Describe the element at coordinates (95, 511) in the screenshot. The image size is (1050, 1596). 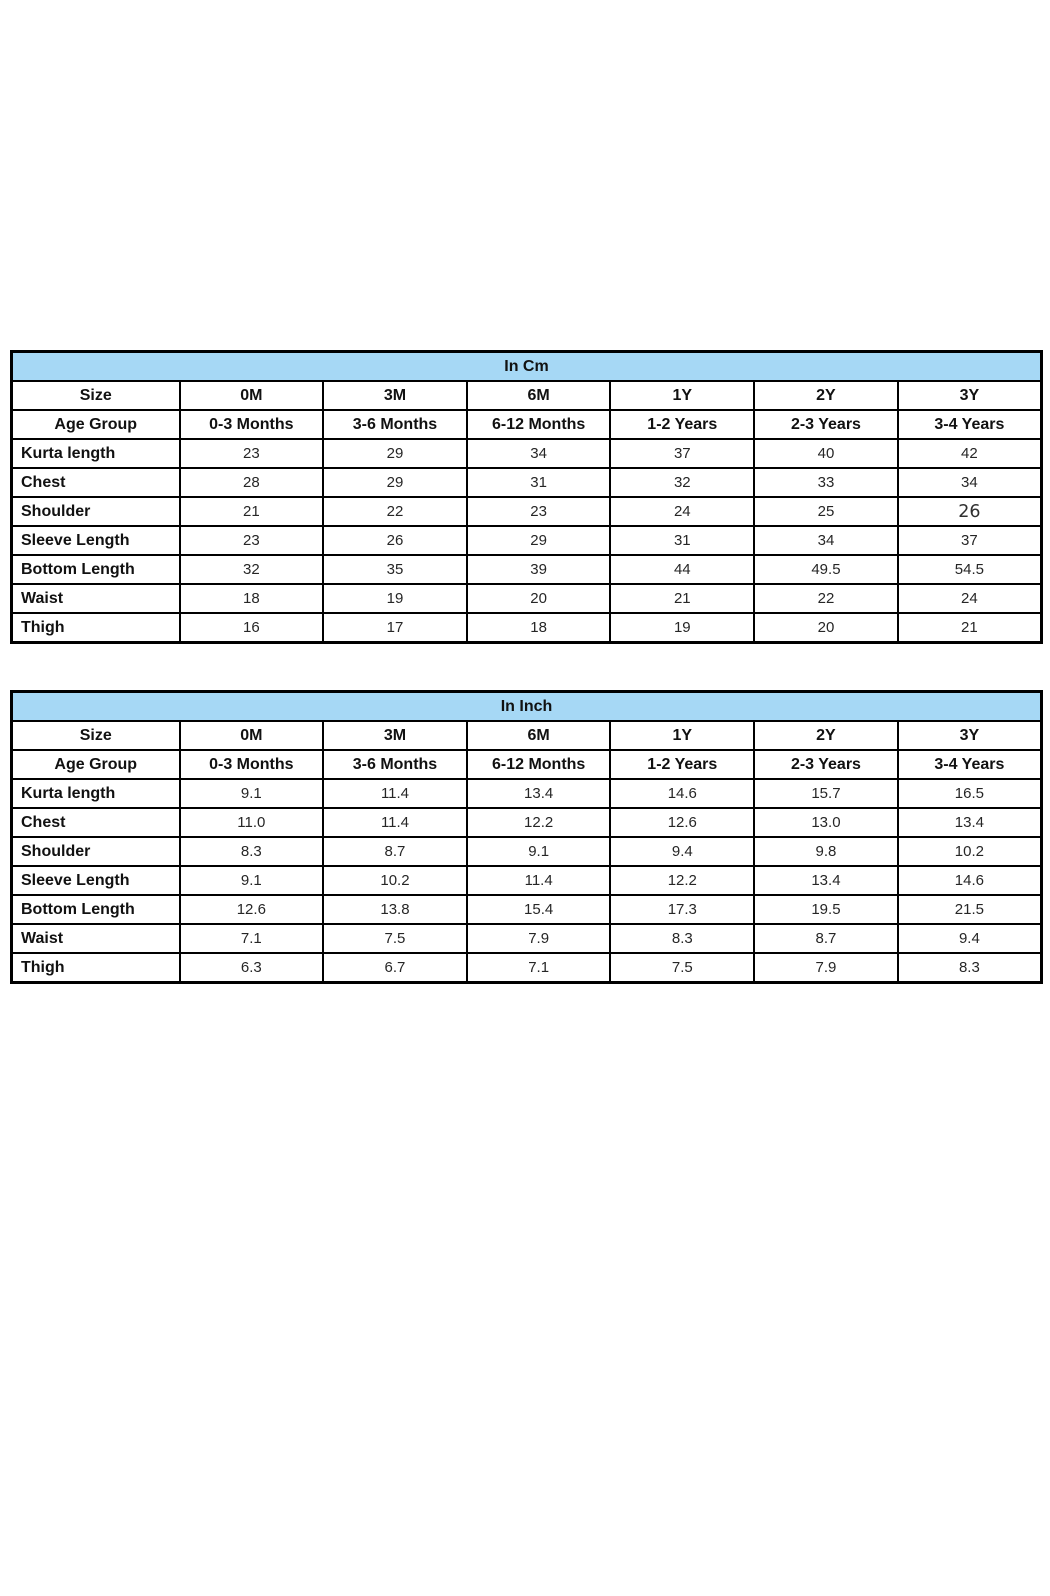
I see `measurement-label: Shoulder` at that location.